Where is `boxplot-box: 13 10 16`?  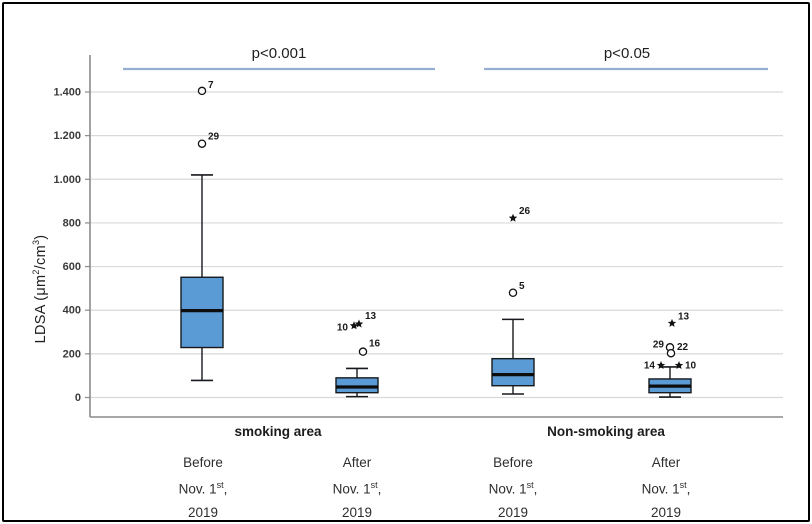 boxplot-box: 13 10 16 is located at coordinates (358, 354).